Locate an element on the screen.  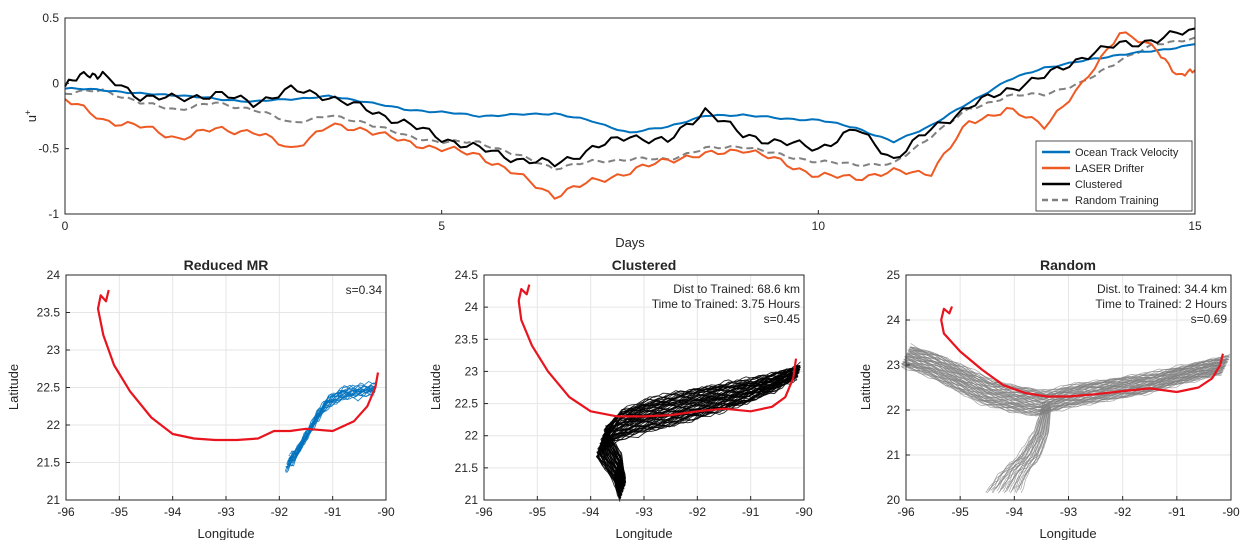
reduced-mr-xtick-label-5: -91 is located at coordinates (333, 512).